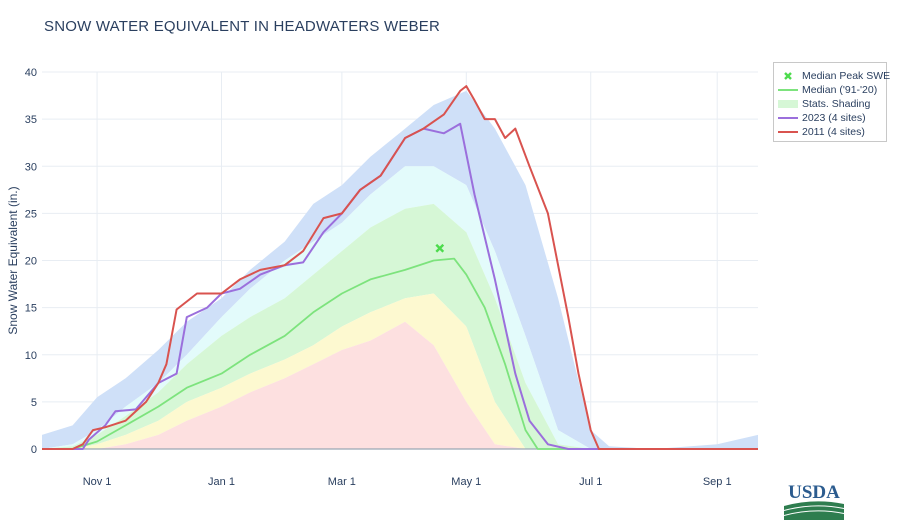 This screenshot has width=900, height=525. I want to click on legend-item-shading: Stats. Shading, so click(824, 104).